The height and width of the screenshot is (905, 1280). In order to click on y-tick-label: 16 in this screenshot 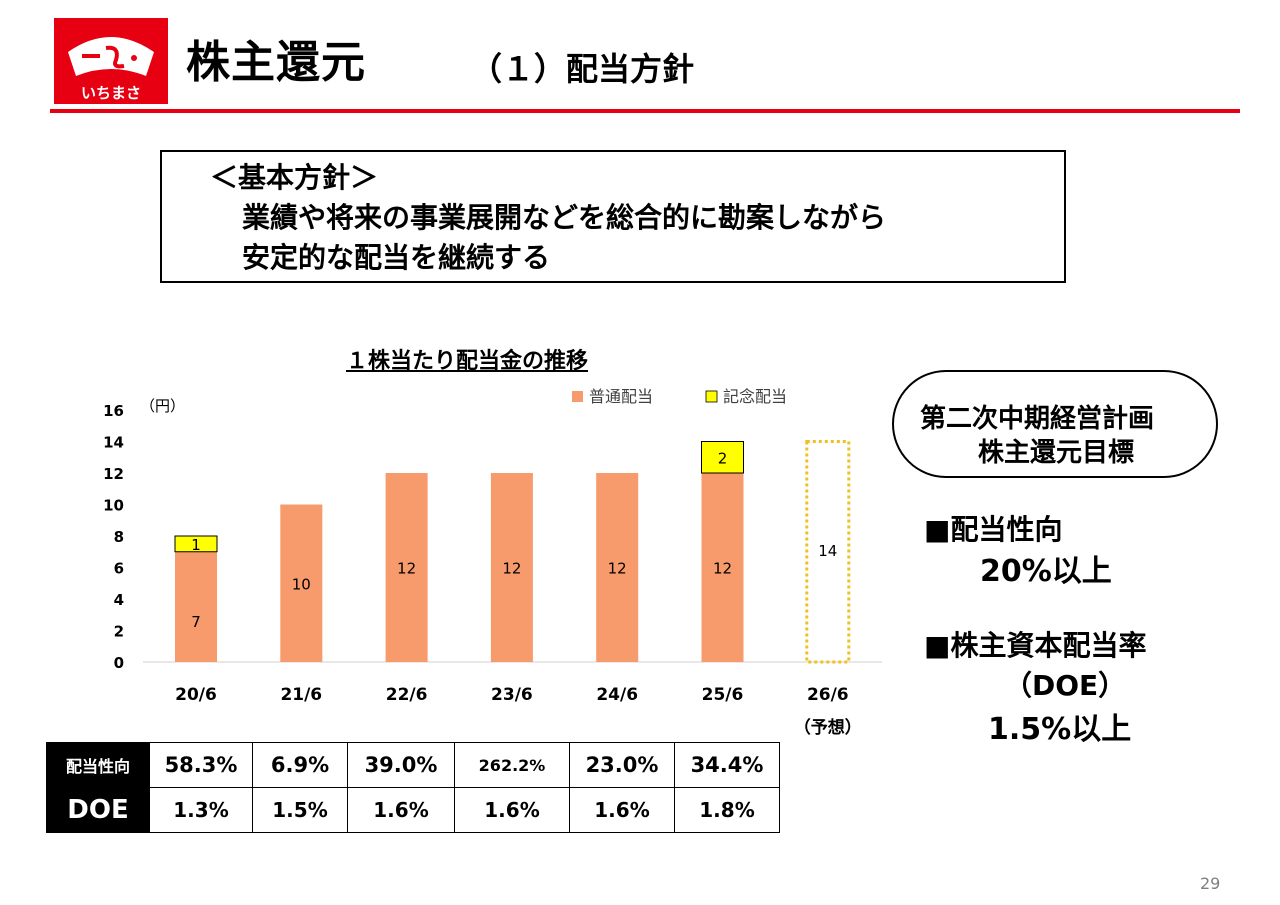, I will do `click(113, 411)`.